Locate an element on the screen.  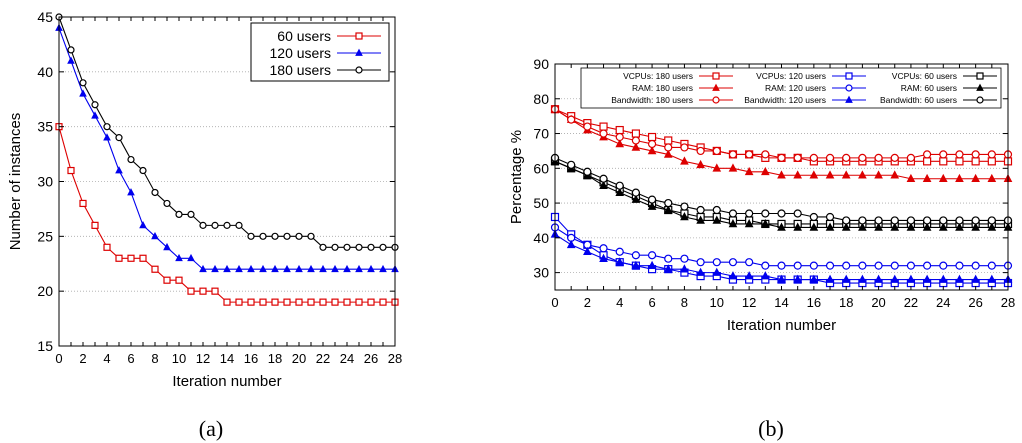
tick-label-y: 30 is located at coordinates (541, 273).